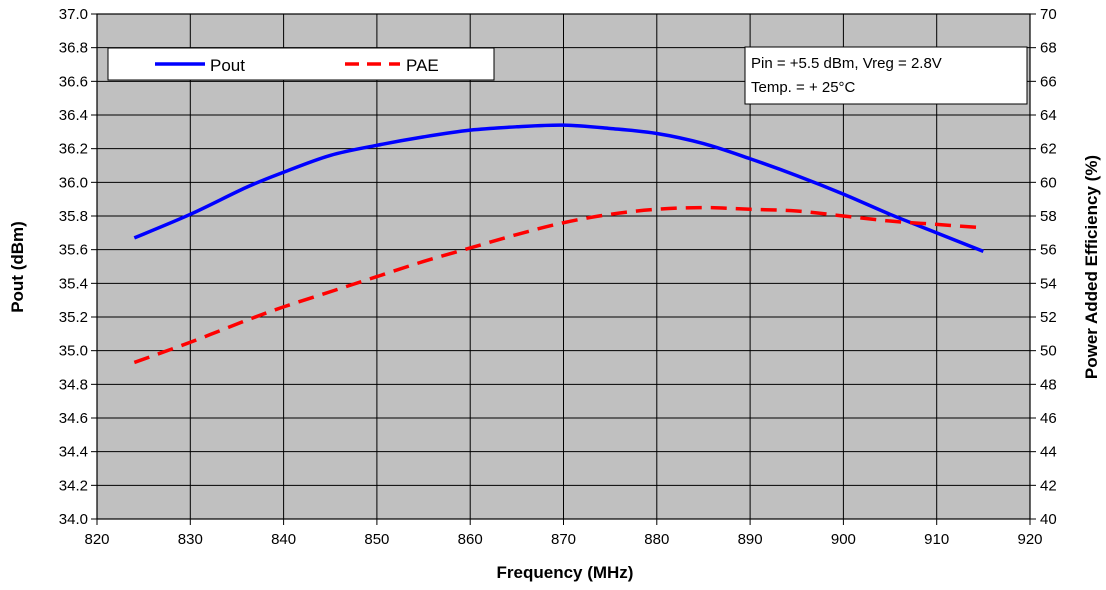 The image size is (1106, 590). What do you see at coordinates (1048, 216) in the screenshot?
I see `y2-tick-label: 58` at bounding box center [1048, 216].